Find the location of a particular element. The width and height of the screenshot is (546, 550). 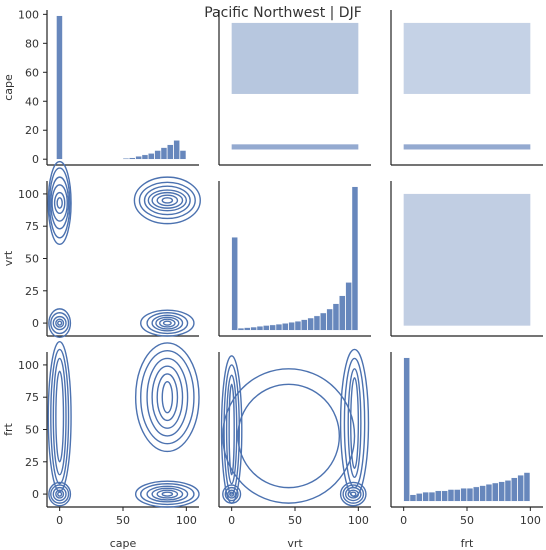

panel-frt-vs-vrt is located at coordinates (467, 259).